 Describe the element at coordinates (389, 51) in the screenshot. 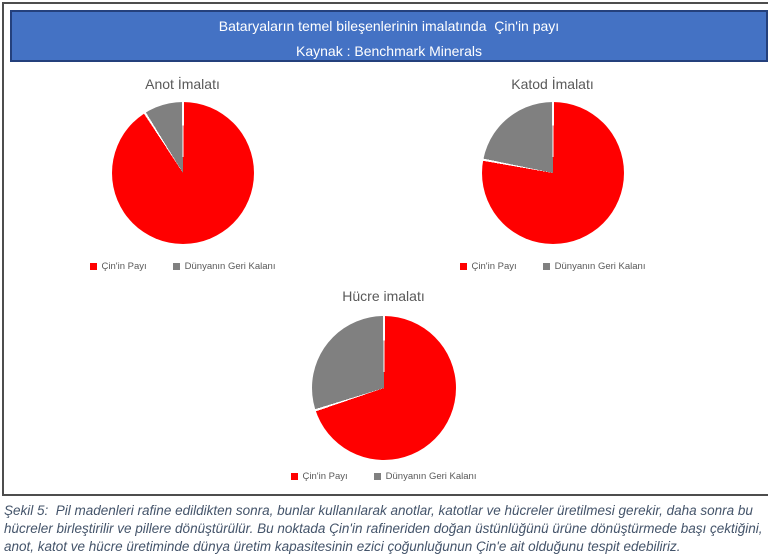

I see `figure-source: Kaynak : Benchmark Minerals` at that location.